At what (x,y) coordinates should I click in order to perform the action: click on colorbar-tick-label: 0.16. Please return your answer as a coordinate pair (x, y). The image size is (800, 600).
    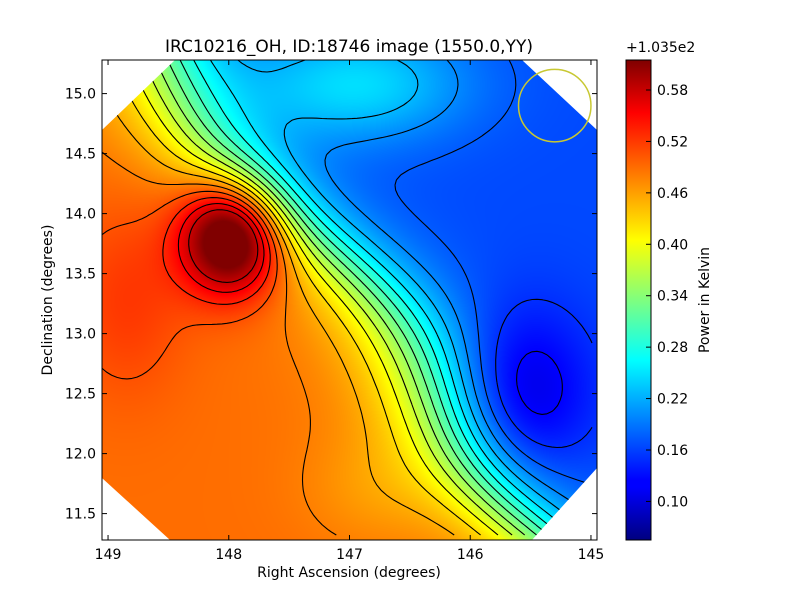
    Looking at the image, I should click on (672, 451).